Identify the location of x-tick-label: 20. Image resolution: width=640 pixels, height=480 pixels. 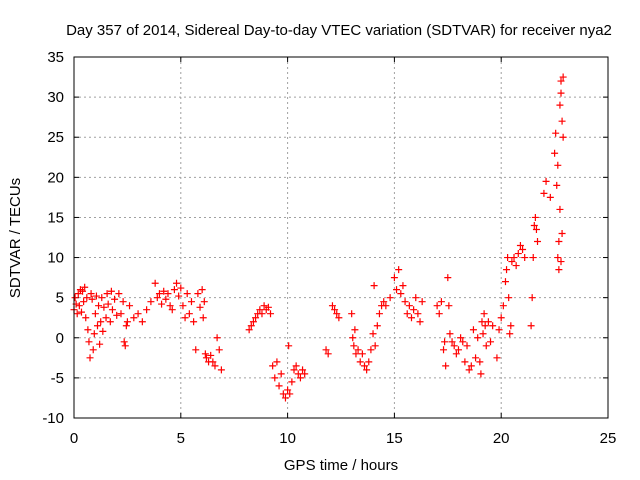
(501, 438).